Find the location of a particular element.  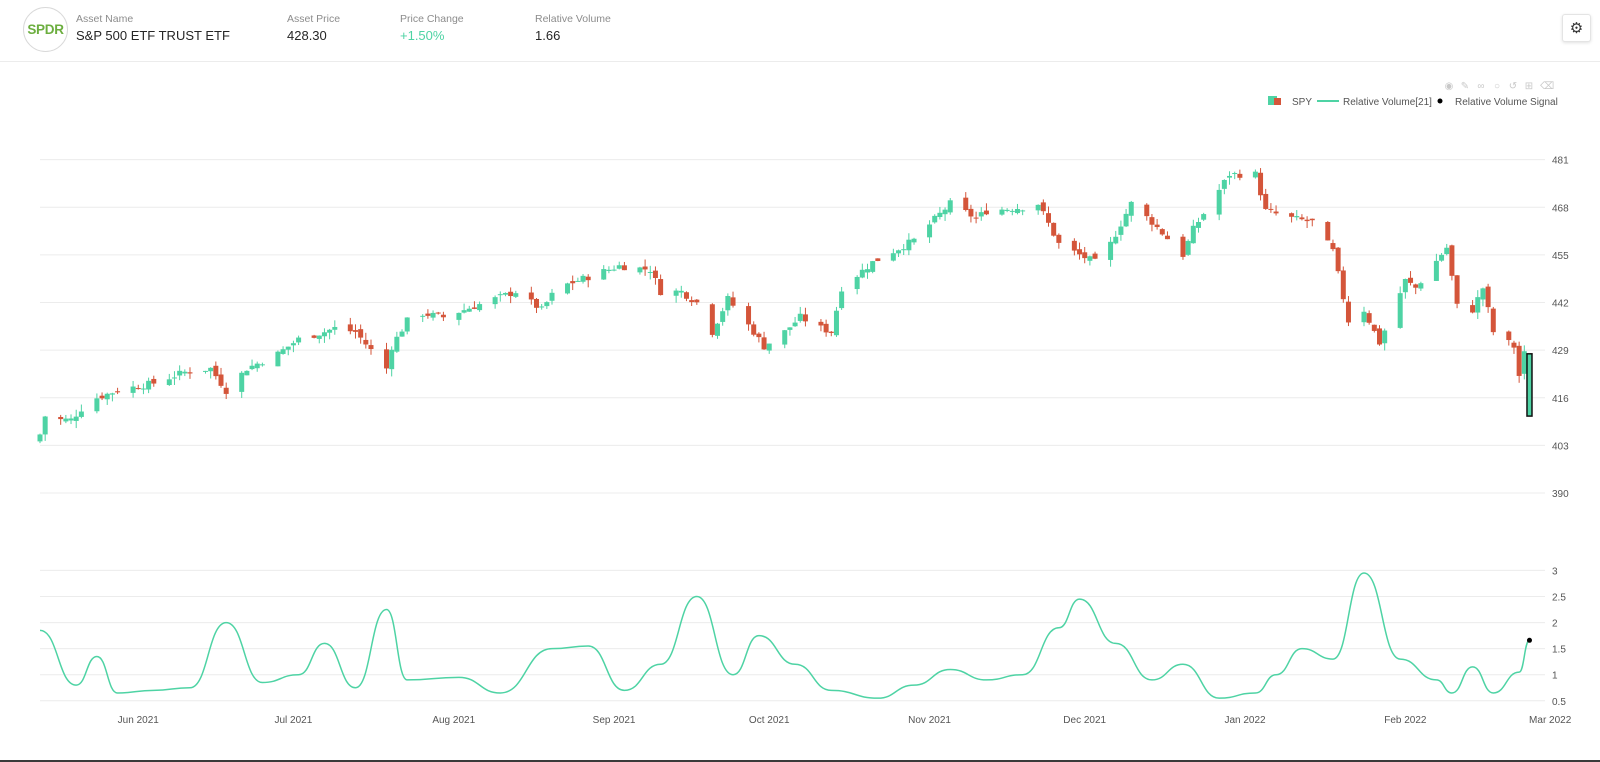

legend-spy-swatch-down is located at coordinates (1277, 101).